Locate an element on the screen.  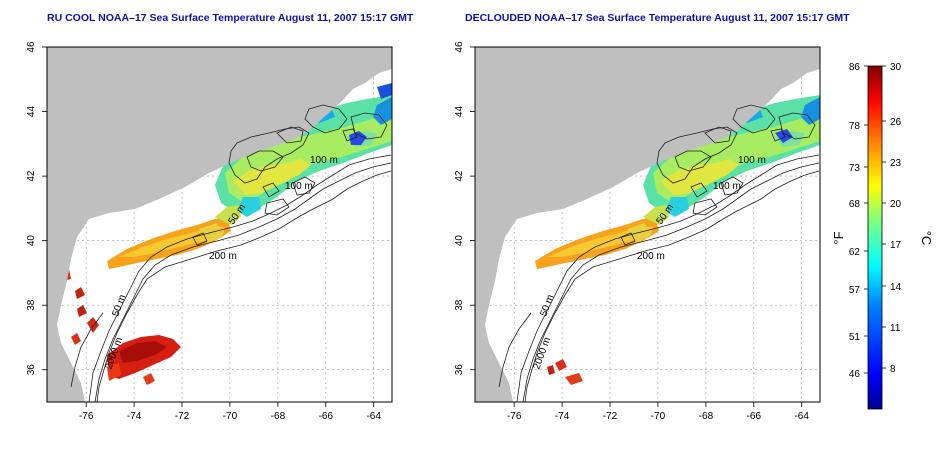
c-tick-label: 23 is located at coordinates (896, 163).